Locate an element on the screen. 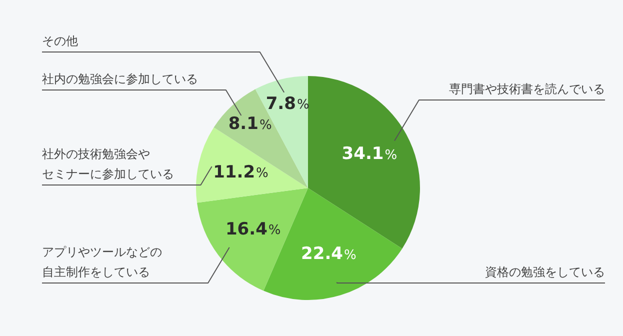 The image size is (623, 336). data-label: 22.4% is located at coordinates (328, 254).